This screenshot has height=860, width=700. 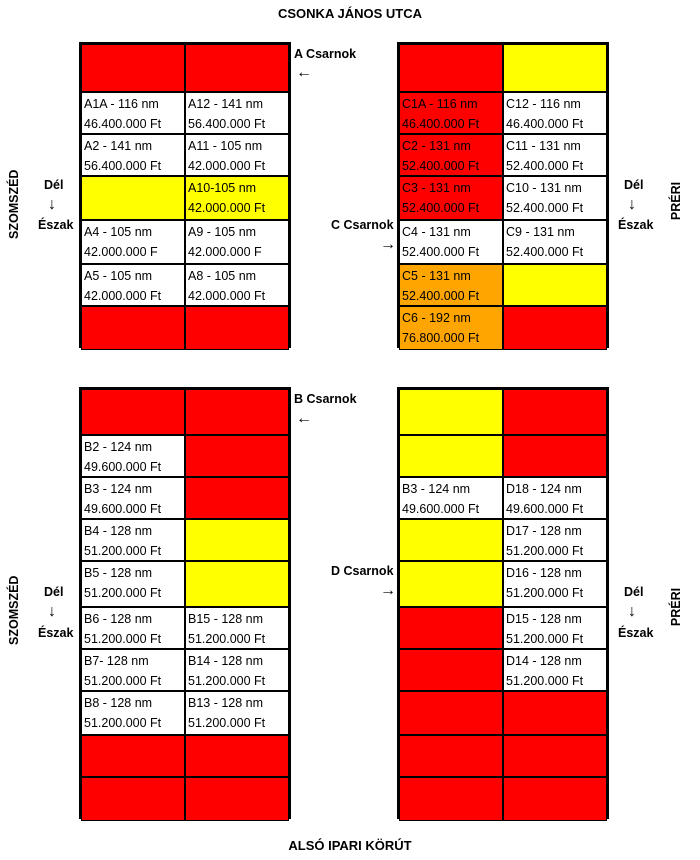 What do you see at coordinates (222, 276) in the screenshot?
I see `lot-size-label: A8 - 105 nm` at bounding box center [222, 276].